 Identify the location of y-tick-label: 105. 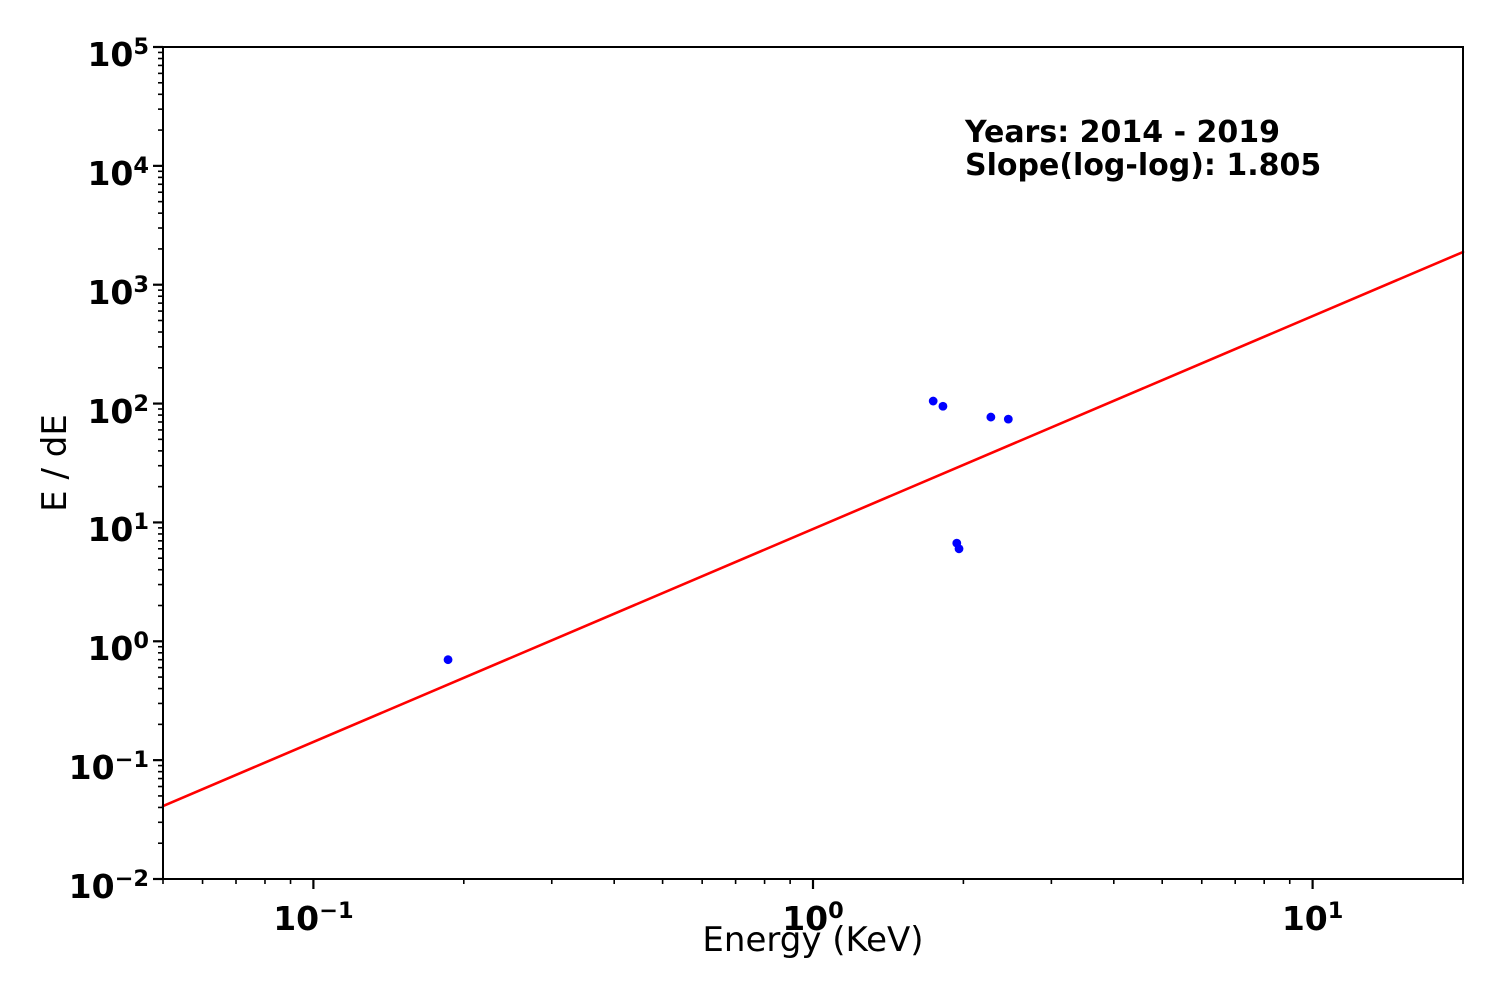
(118, 54).